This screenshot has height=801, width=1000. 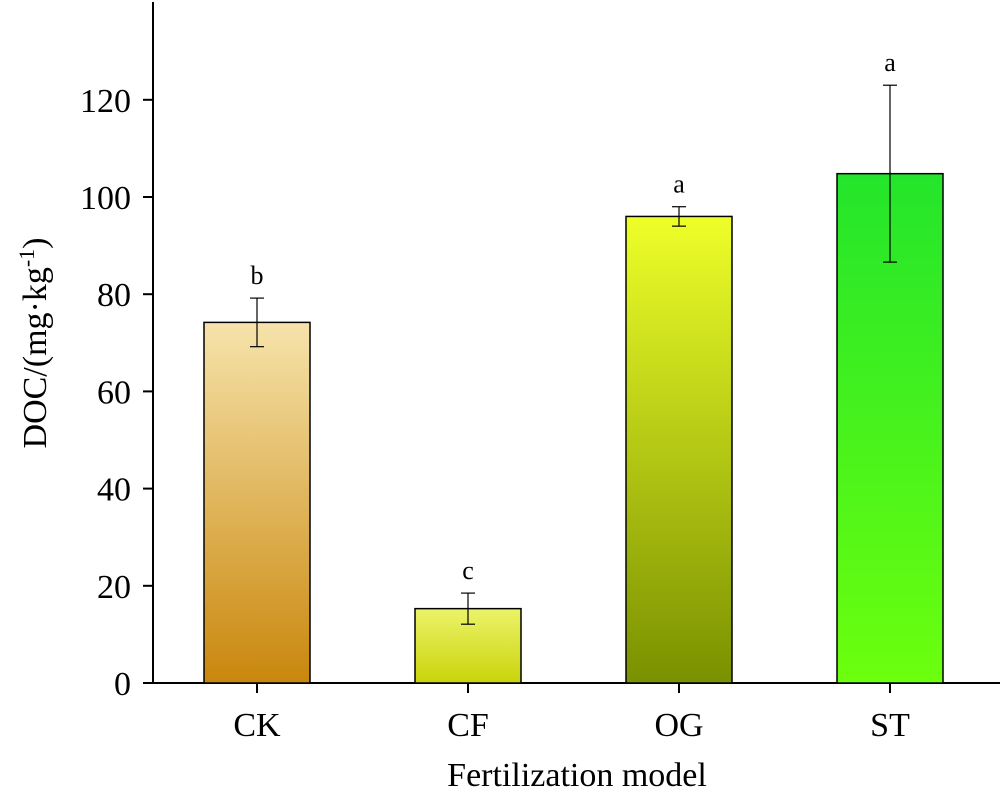 I want to click on significance-label-st: a, so click(x=890, y=62).